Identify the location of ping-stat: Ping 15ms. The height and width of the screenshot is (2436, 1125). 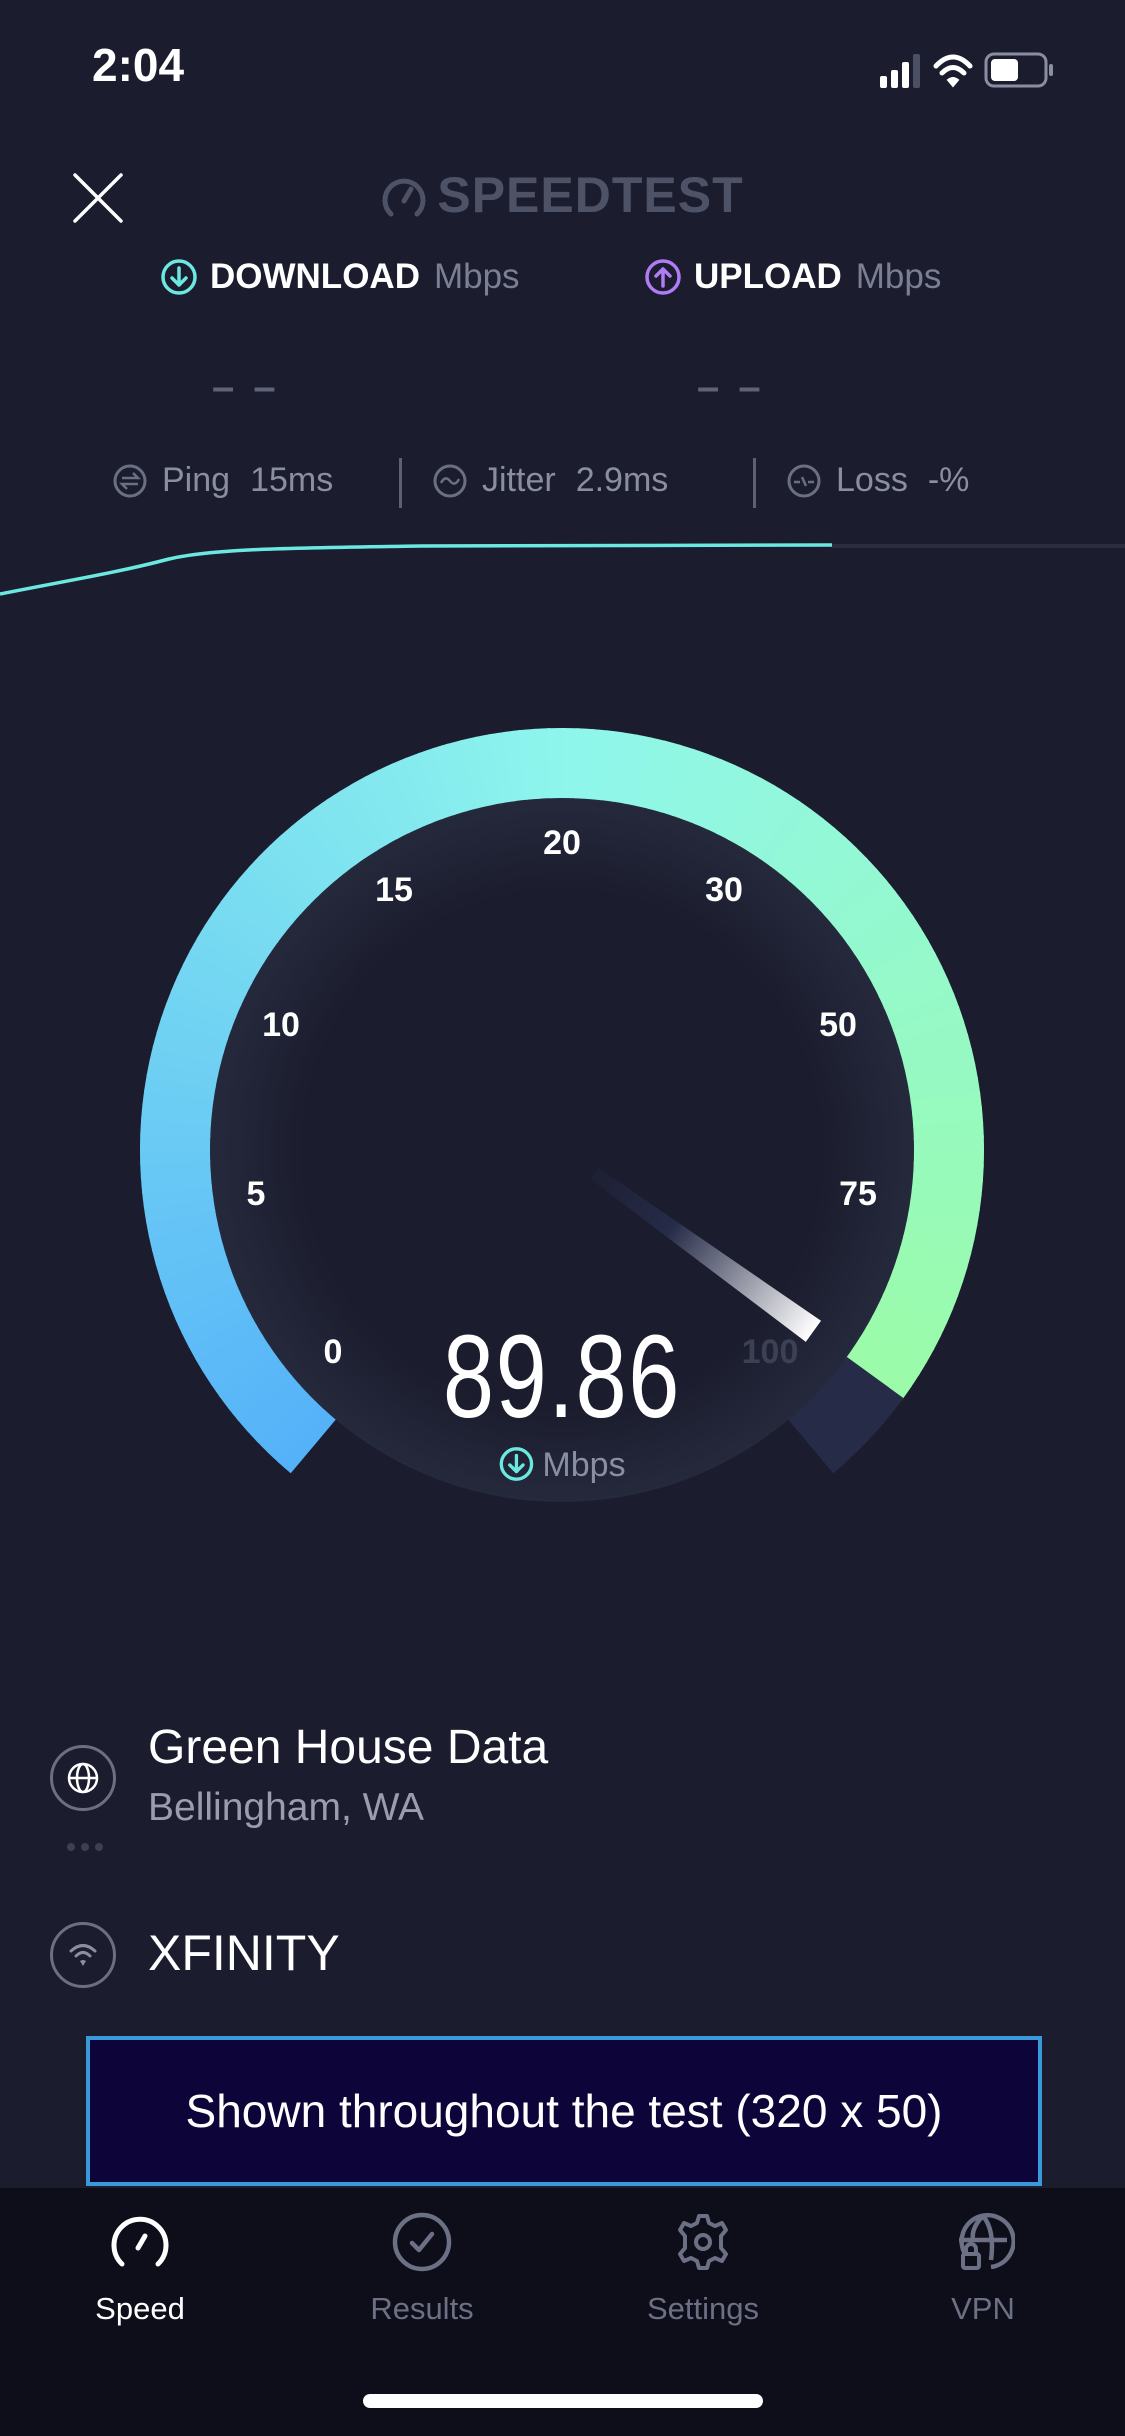
(223, 480).